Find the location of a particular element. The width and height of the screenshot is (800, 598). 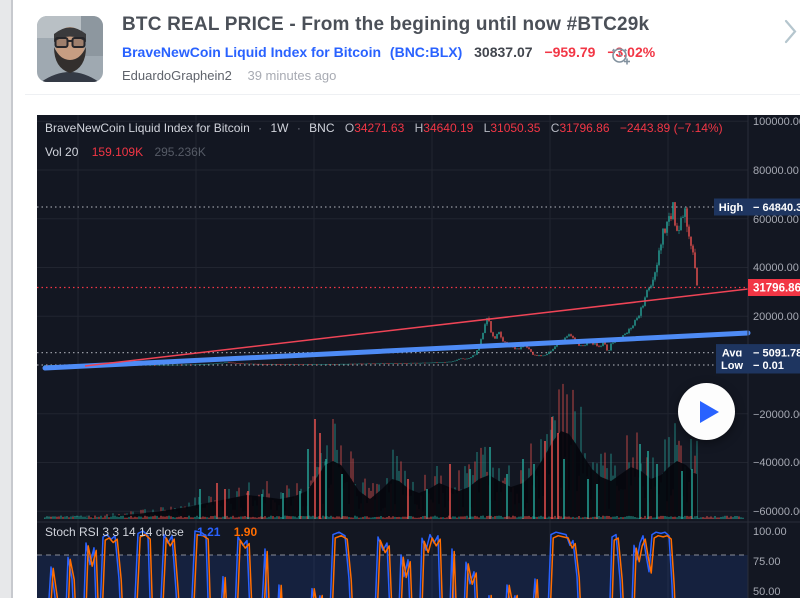

volume-legend: Vol 20 159.109K 295.236K is located at coordinates (125, 152).